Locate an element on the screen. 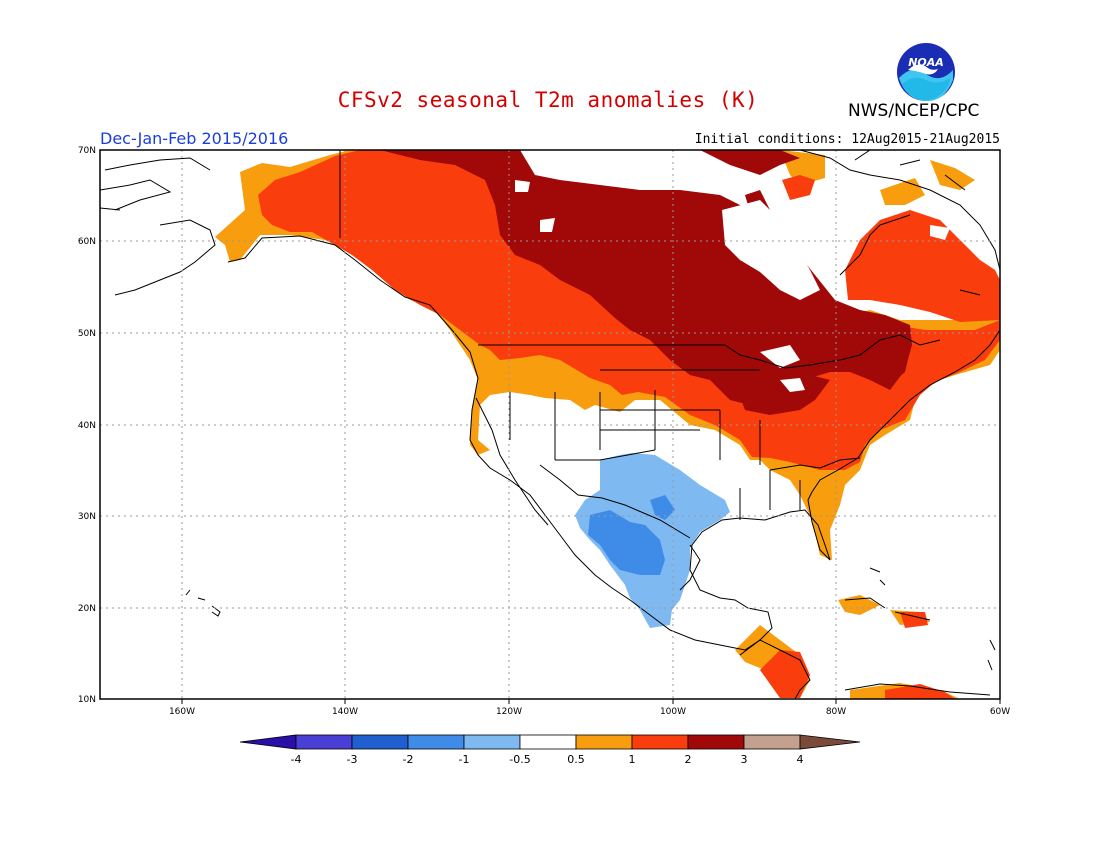 Image resolution: width=1100 pixels, height=850 pixels. initial-conditions-label: Initial conditions: 12Aug2015-21Aug2015 is located at coordinates (847, 139).